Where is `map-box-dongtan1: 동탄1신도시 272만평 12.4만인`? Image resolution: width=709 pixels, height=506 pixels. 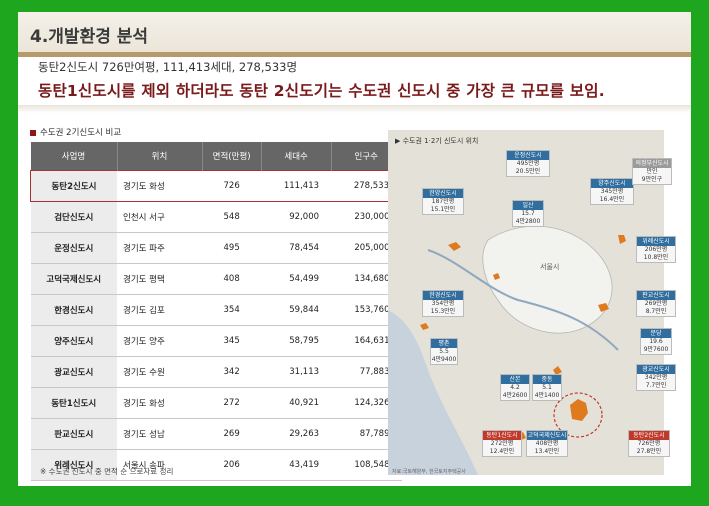
map-box-dongtan1: 동탄1신도시 272만평 12.4만인 is located at coordinates (502, 443).